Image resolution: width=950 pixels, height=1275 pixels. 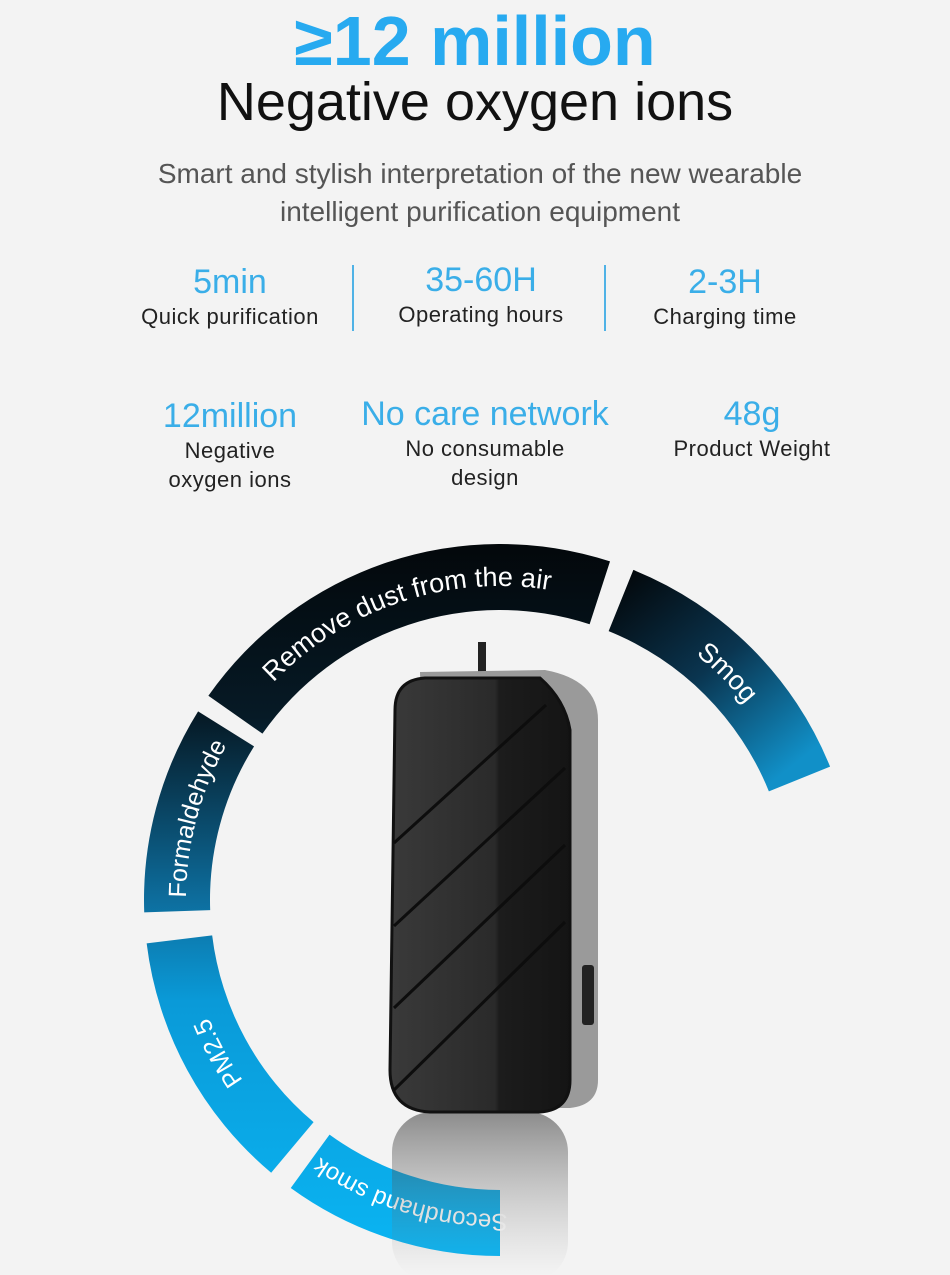 What do you see at coordinates (485, 477) in the screenshot?
I see `stat-label-2: design` at bounding box center [485, 477].